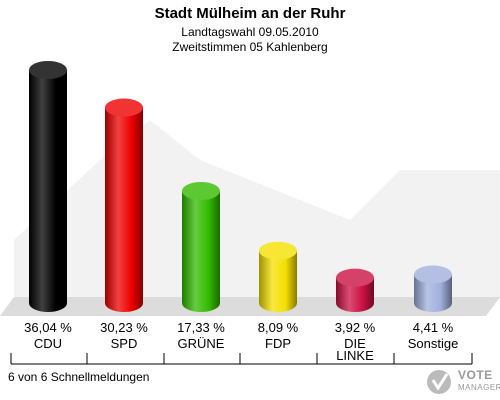 This screenshot has width=500, height=400. Describe the element at coordinates (433, 343) in the screenshot. I see `category-label: Sonstige` at that location.